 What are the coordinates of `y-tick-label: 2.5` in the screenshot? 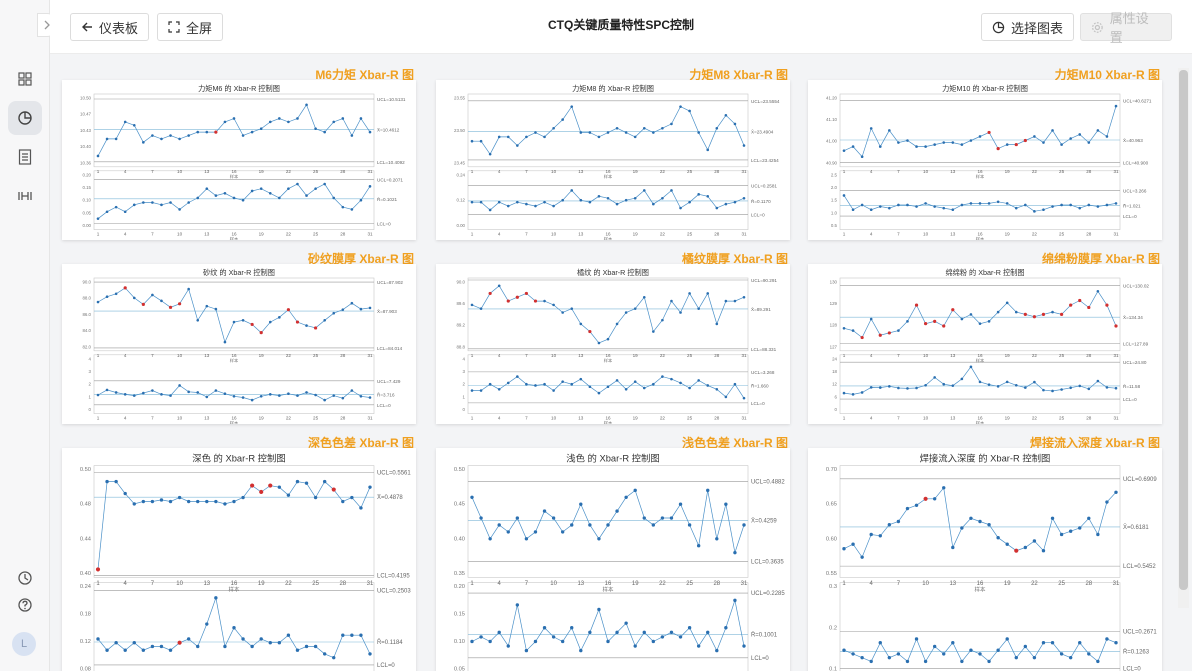 It's located at (834, 174).